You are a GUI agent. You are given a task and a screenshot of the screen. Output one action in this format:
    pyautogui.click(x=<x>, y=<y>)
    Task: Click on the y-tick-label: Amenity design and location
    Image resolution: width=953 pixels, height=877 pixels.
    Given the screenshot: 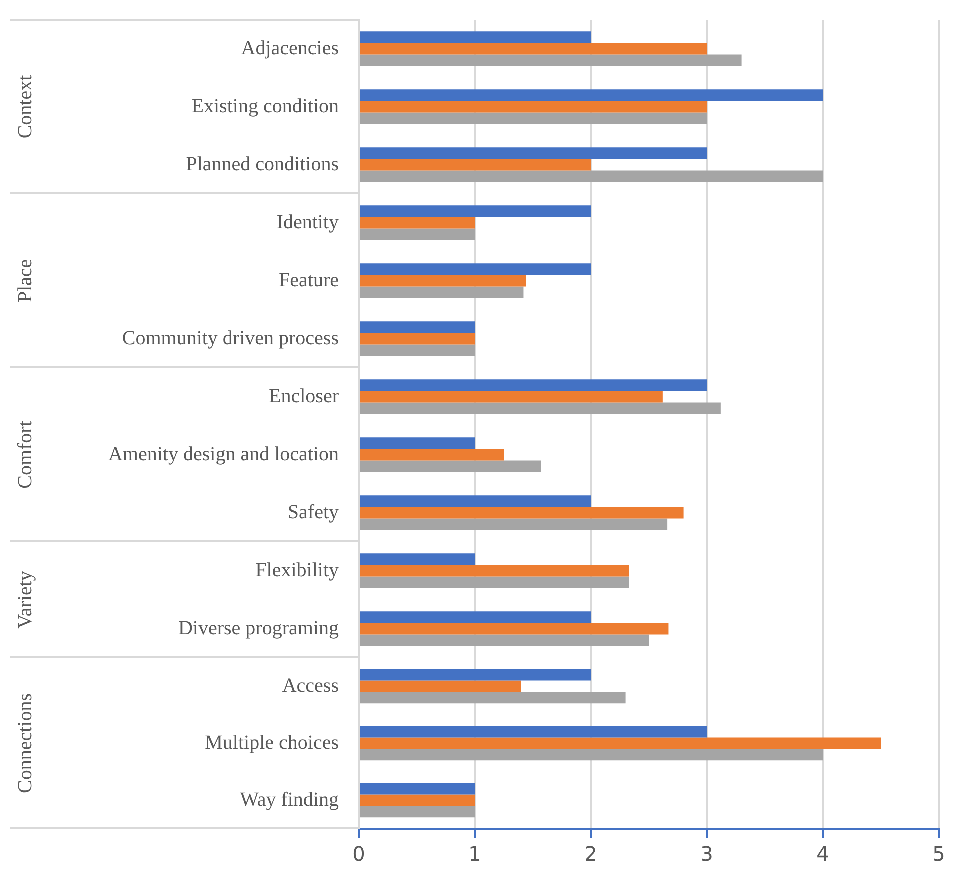 What is the action you would take?
    pyautogui.click(x=223, y=454)
    